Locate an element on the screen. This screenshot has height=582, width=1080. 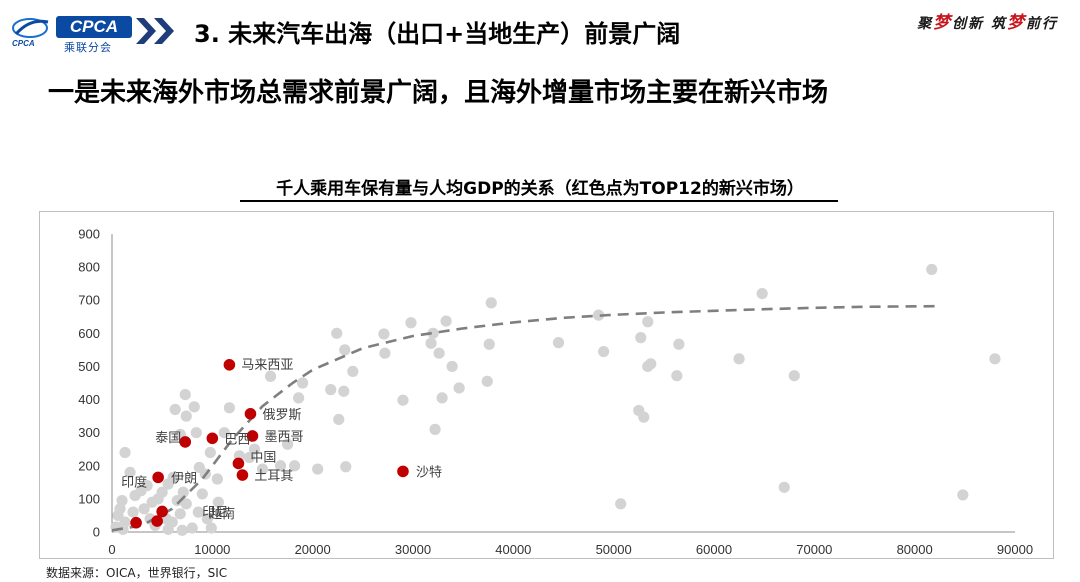
point-label: 泰国 is located at coordinates (168, 438).